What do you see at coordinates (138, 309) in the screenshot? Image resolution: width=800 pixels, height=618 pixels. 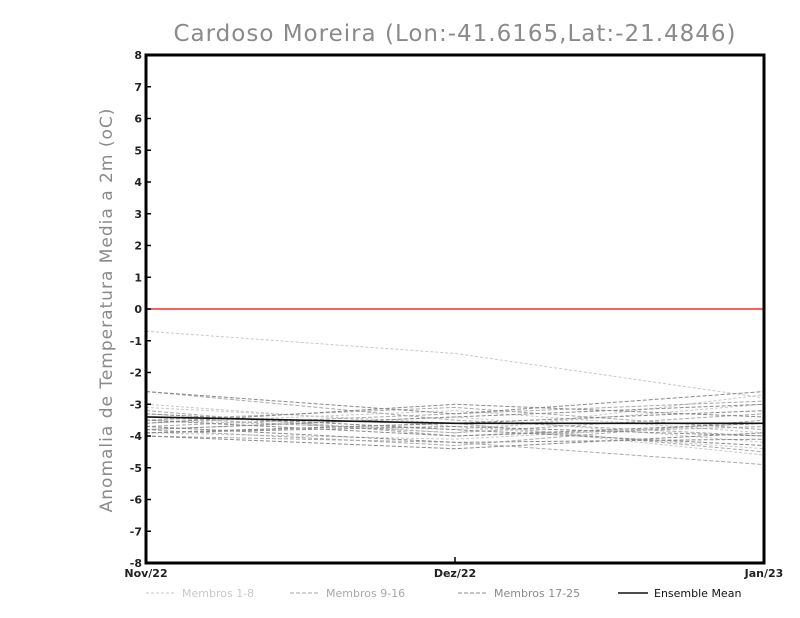 I see `y-tick-label: 0` at bounding box center [138, 309].